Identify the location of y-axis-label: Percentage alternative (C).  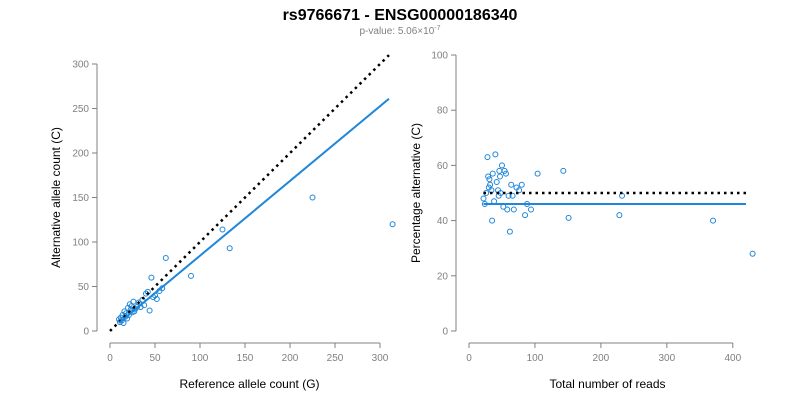
(416, 193).